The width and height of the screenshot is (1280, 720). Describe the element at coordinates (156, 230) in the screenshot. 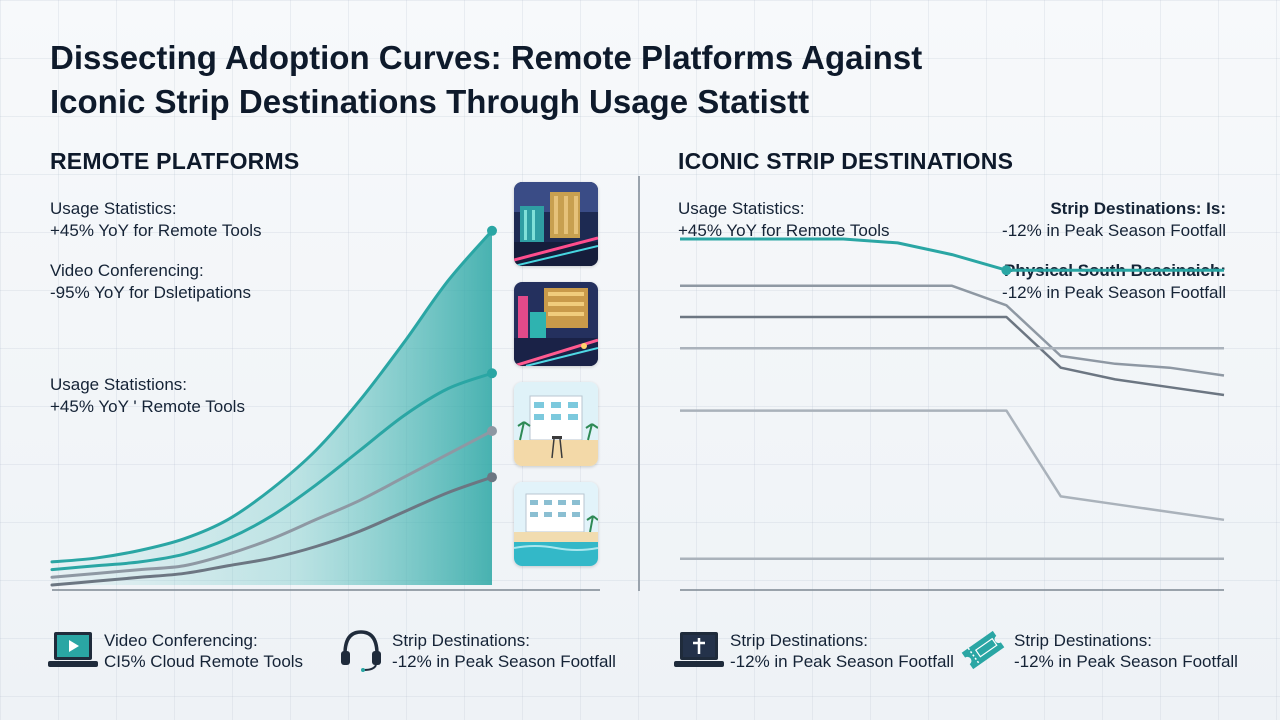

I see `left-stat-1-value: +45% YoY for Remote Tools` at that location.